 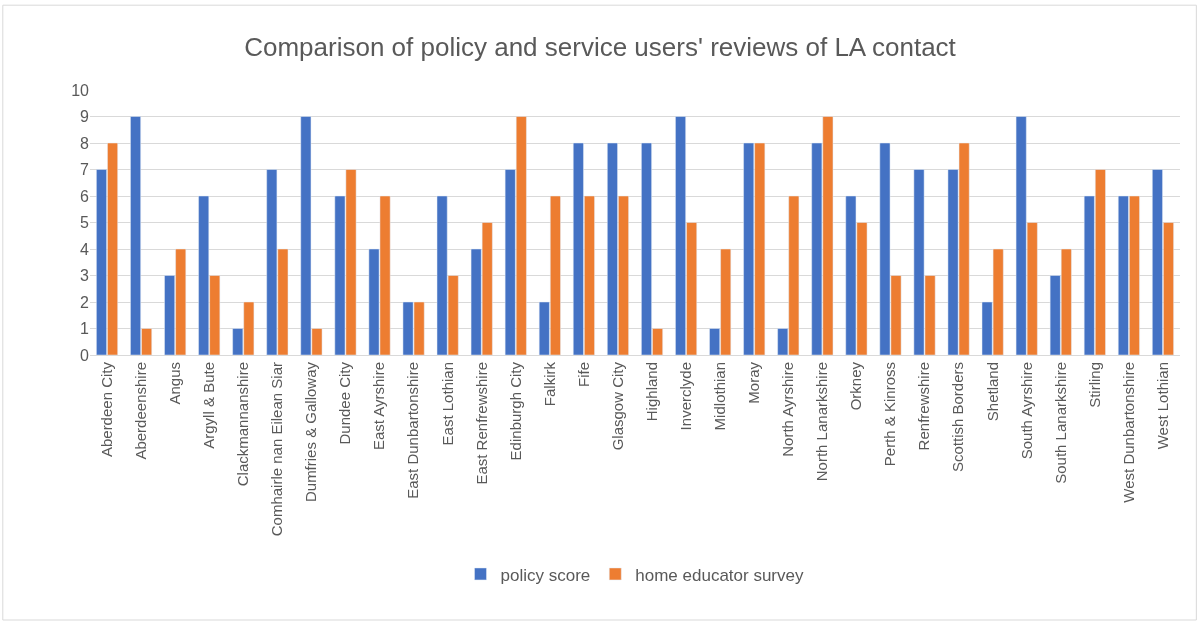 I want to click on x-tick-label: Stirling, so click(x=1094, y=385).